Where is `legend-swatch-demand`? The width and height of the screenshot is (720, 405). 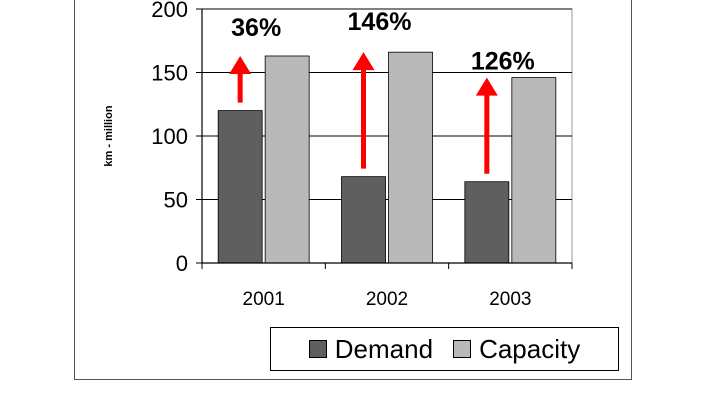 legend-swatch-demand is located at coordinates (317, 349).